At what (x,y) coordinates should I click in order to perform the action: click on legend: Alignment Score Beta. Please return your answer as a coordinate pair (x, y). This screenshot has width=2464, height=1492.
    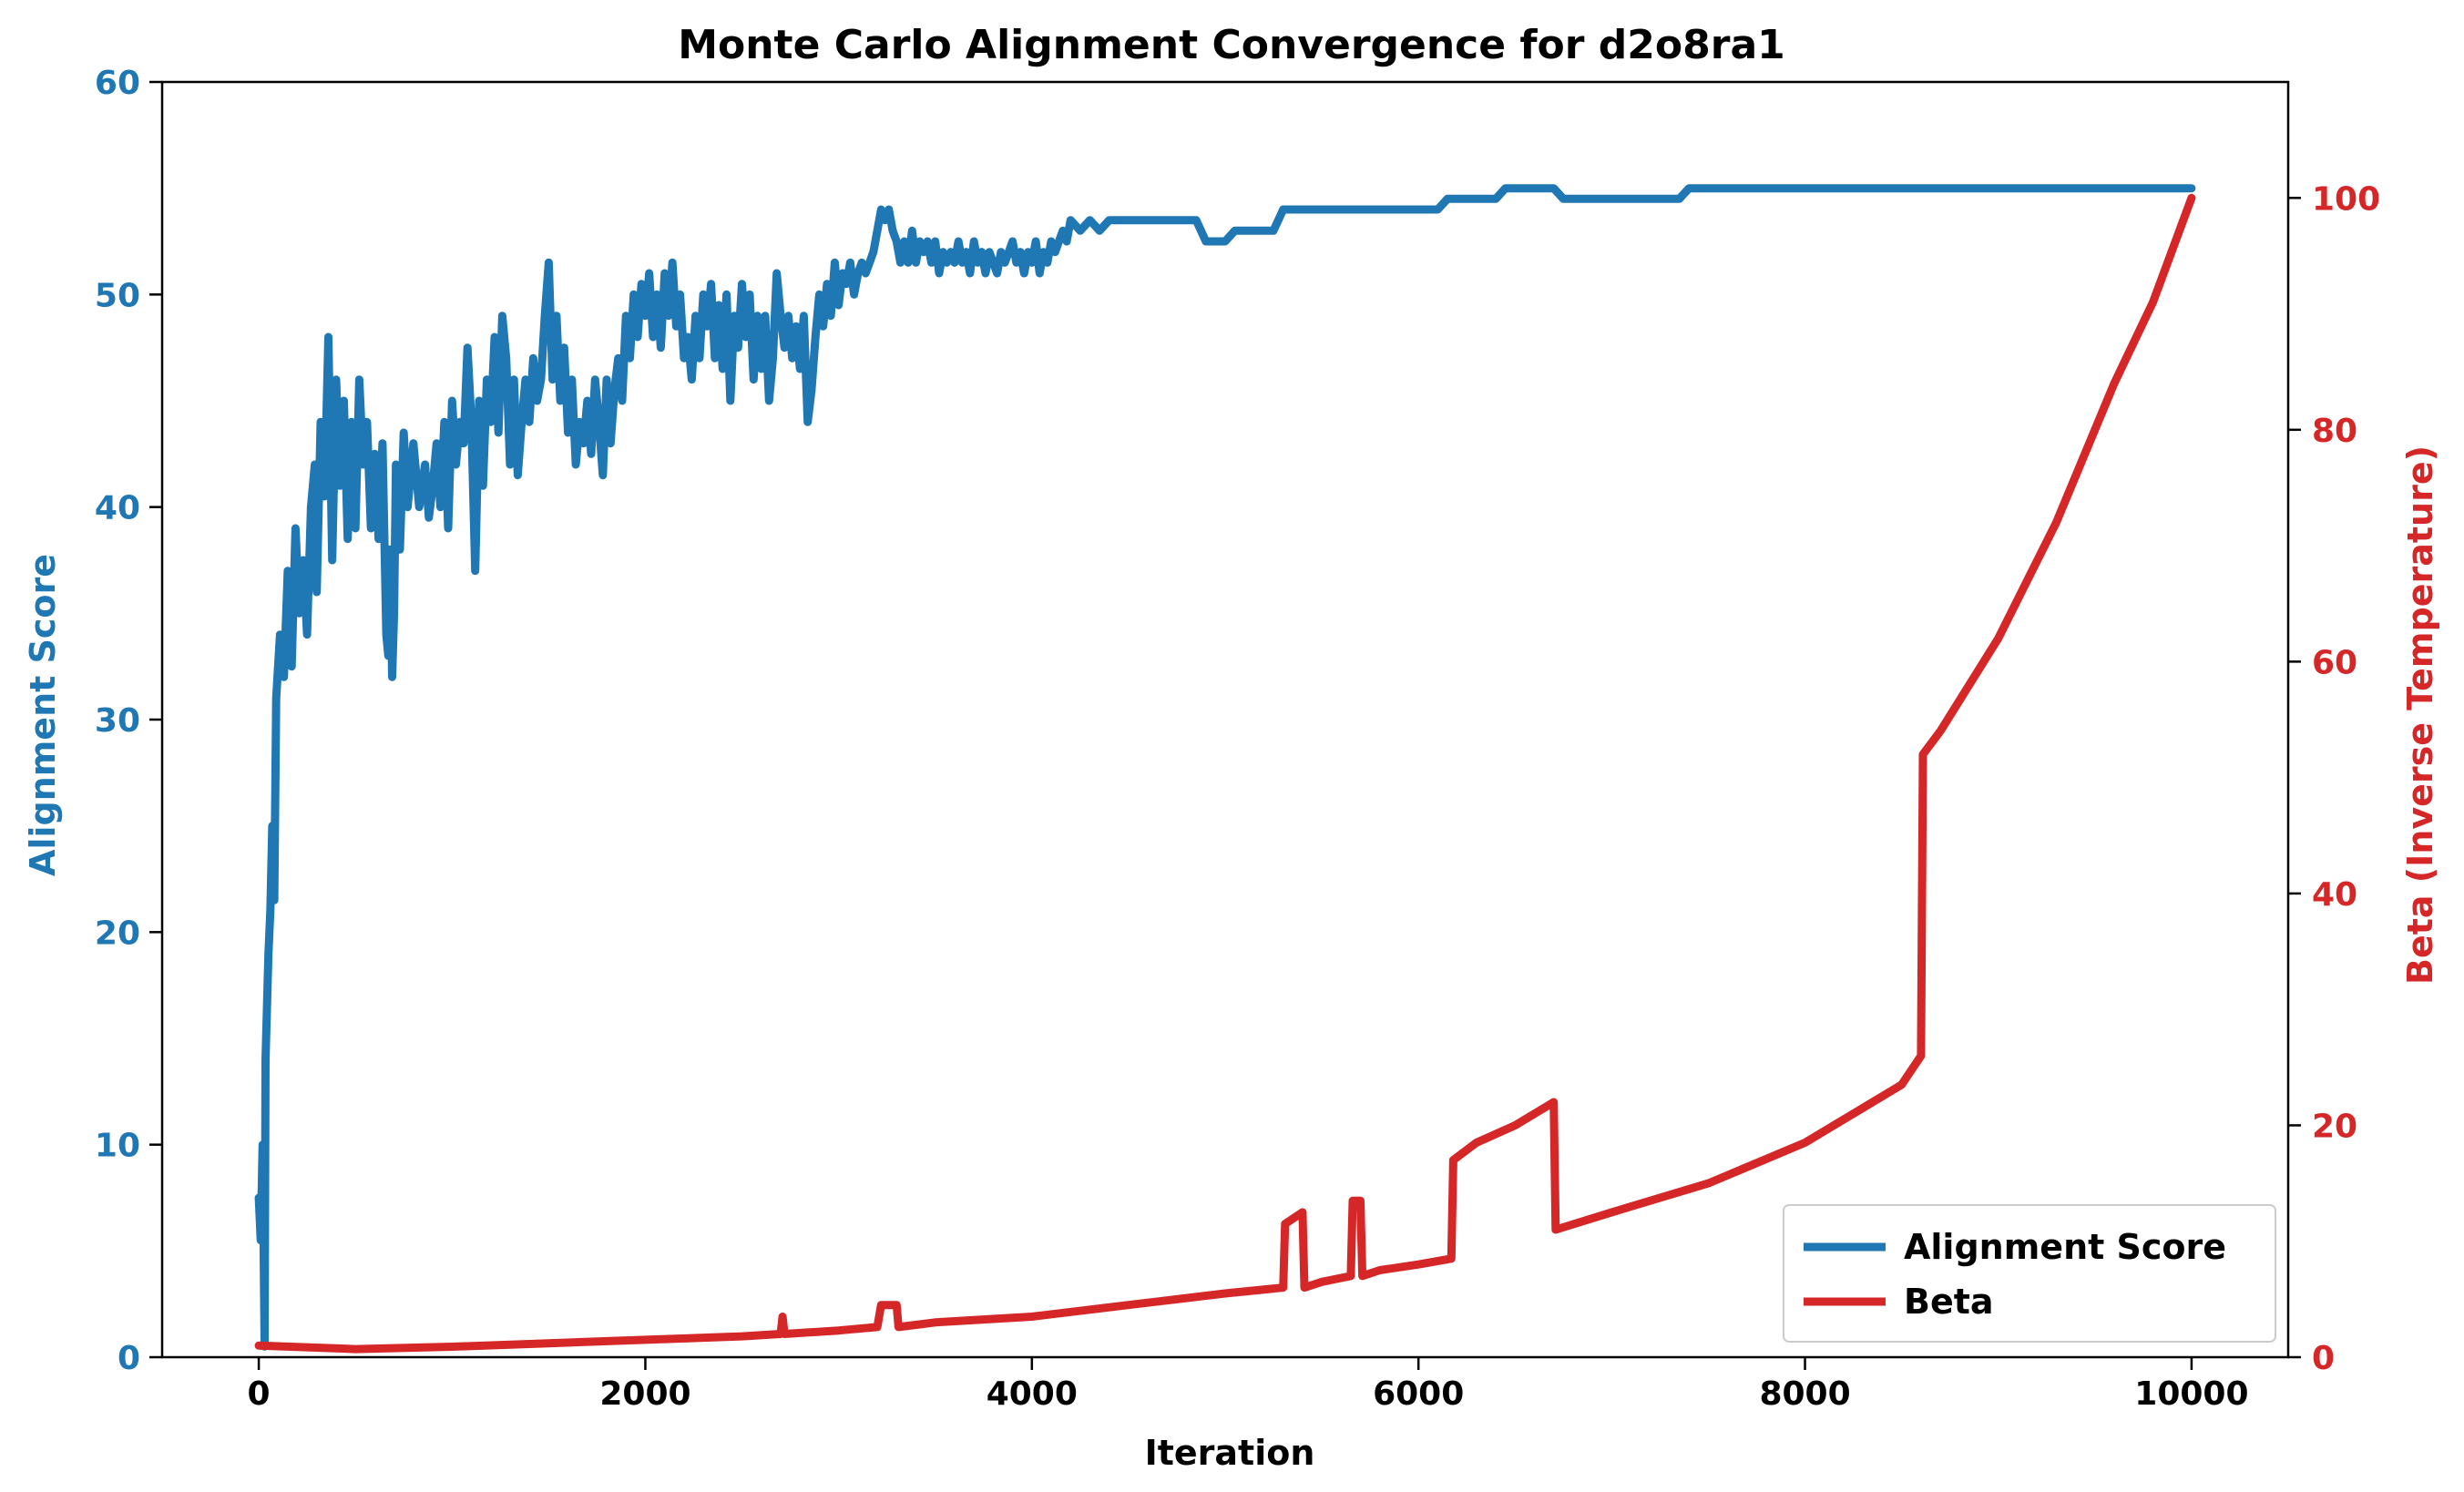
    Looking at the image, I should click on (2029, 1273).